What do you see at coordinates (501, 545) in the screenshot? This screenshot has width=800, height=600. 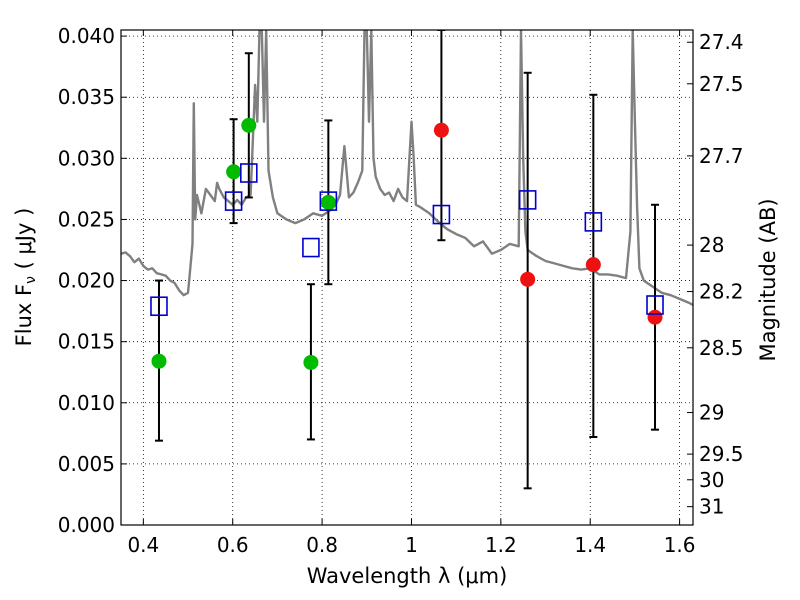 I see `x-tick-label: 1.2` at bounding box center [501, 545].